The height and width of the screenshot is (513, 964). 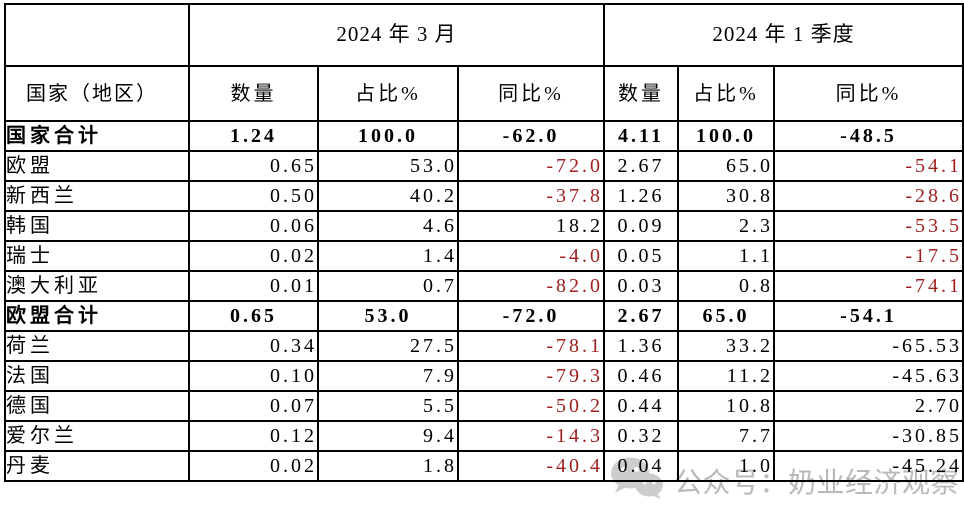 I want to click on cell-value: -17.5, so click(x=868, y=256).